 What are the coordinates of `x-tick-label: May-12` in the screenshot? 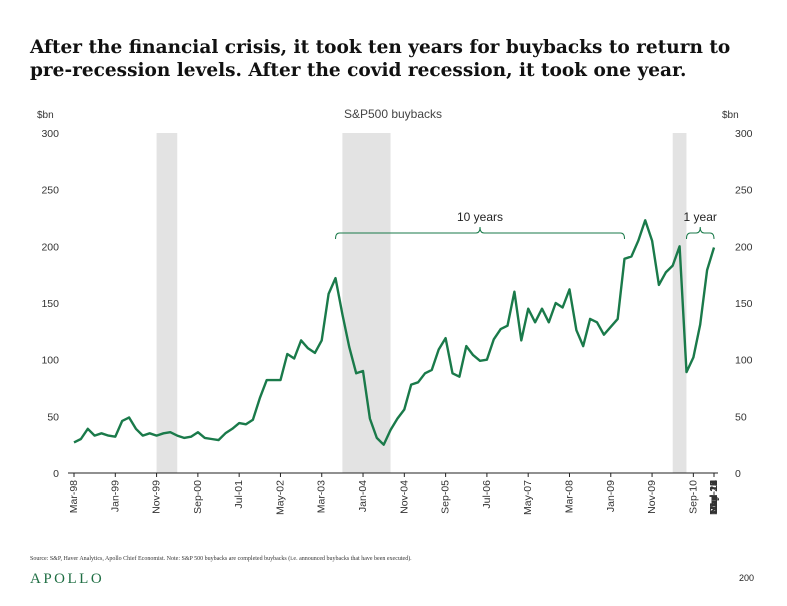 It's located at (714, 497).